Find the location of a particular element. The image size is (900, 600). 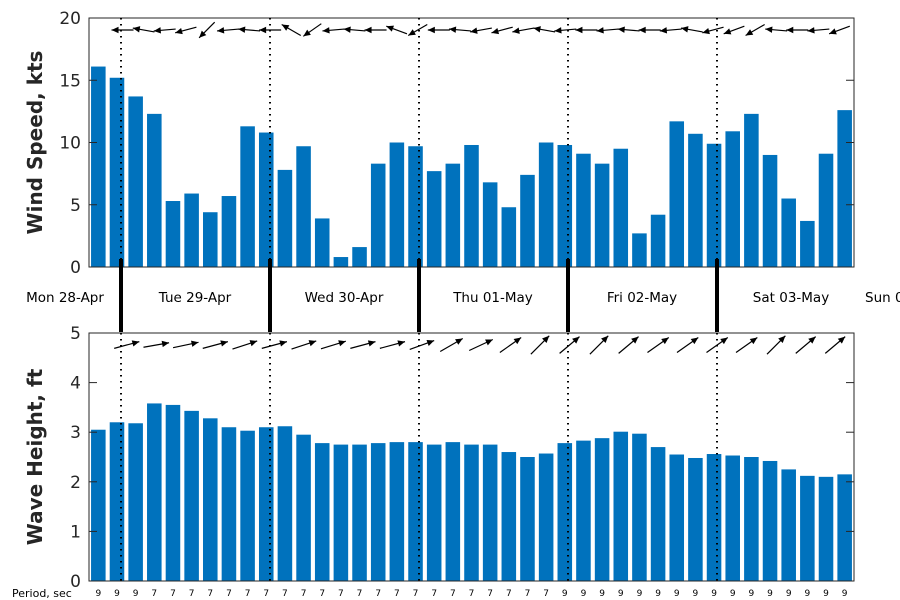

wind-ytick-label: 20 is located at coordinates (70, 19).